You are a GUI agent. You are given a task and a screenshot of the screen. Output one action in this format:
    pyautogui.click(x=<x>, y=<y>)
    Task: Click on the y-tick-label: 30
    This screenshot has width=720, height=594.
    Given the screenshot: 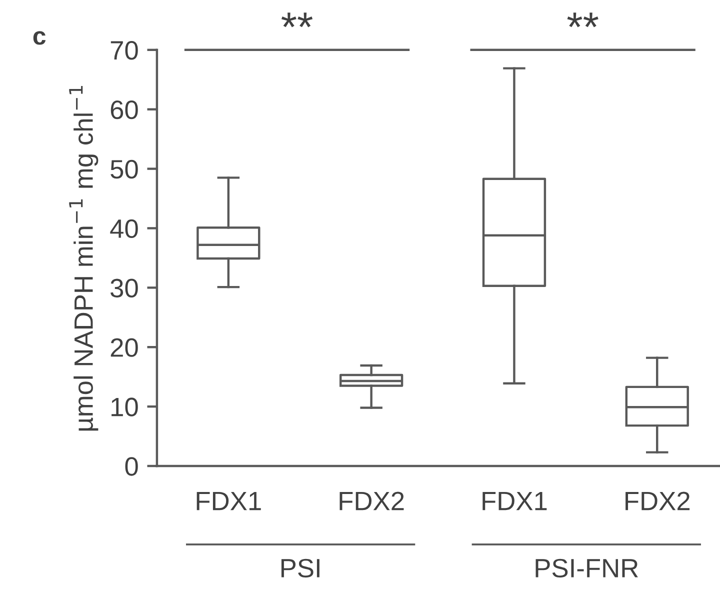 What is the action you would take?
    pyautogui.click(x=124, y=288)
    